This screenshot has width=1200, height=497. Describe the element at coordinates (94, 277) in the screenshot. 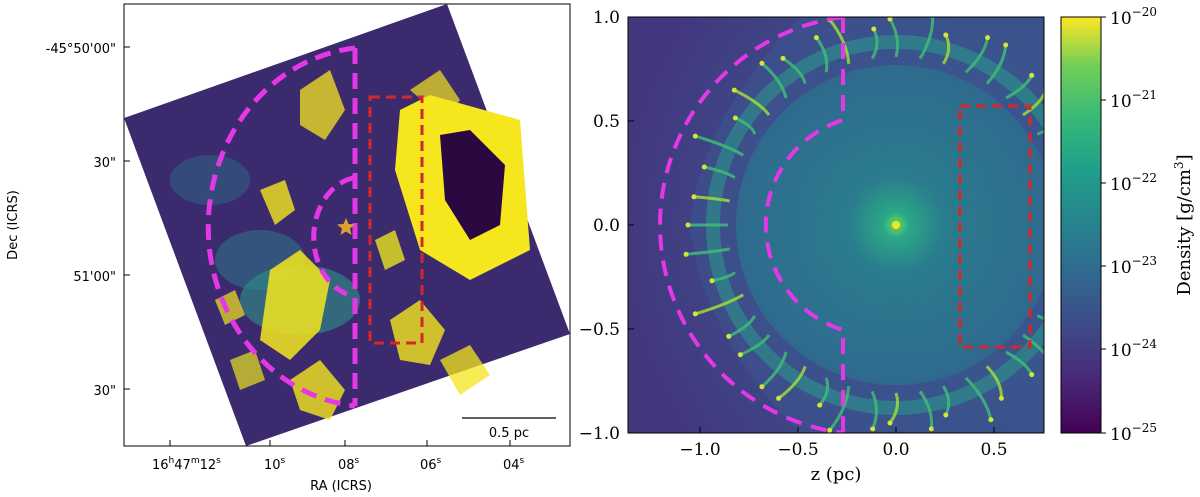

I see `dec-tick-label: 51'00"` at that location.